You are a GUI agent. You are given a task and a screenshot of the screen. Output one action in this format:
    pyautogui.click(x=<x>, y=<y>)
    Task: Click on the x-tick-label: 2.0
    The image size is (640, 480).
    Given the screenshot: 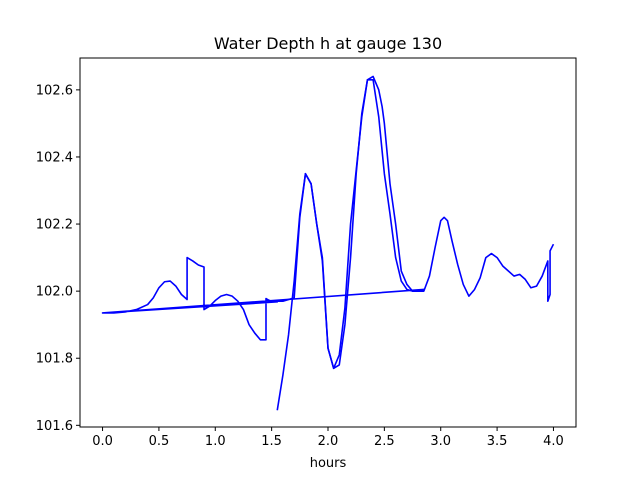 What is the action you would take?
    pyautogui.click(x=328, y=441)
    